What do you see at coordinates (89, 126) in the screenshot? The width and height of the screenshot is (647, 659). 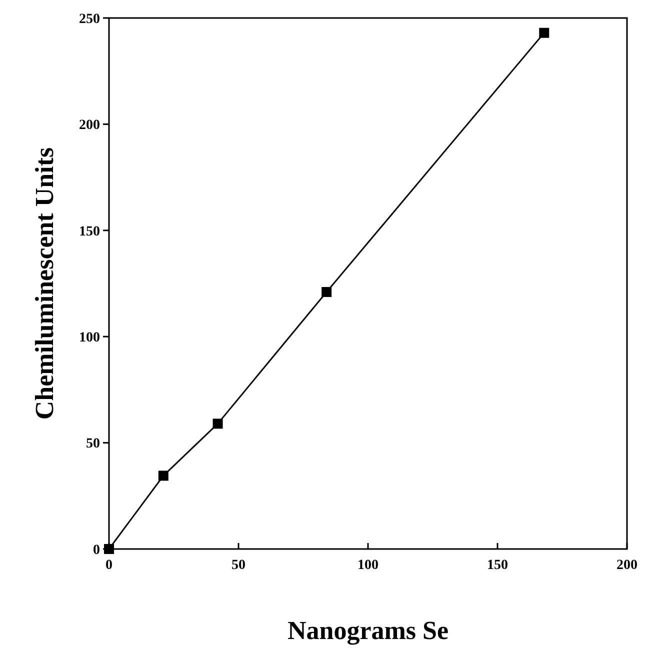 I see `y-tick-label: 200` at bounding box center [89, 126].